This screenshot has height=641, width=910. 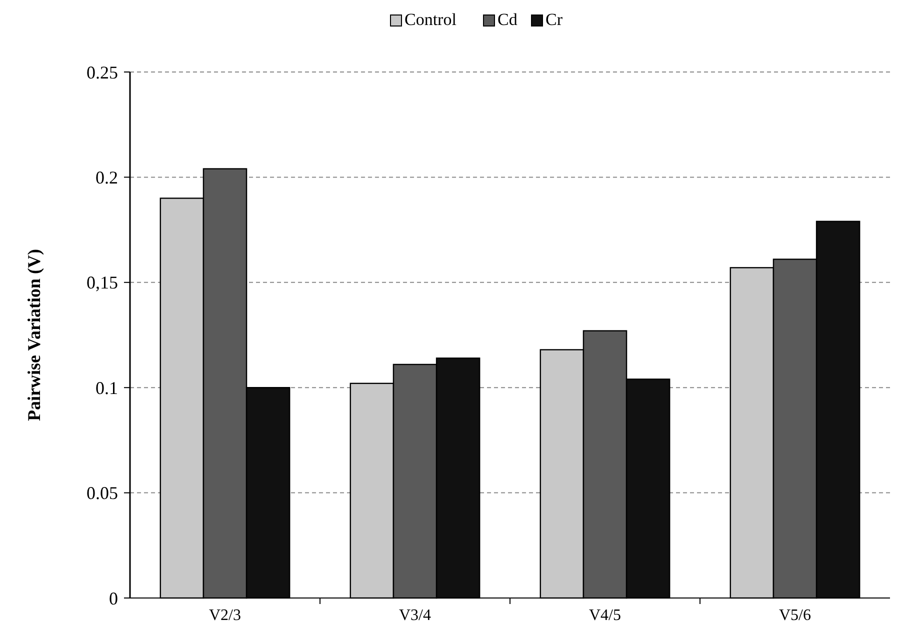 What do you see at coordinates (102, 72) in the screenshot?
I see `y-tick-label: 0.25` at bounding box center [102, 72].